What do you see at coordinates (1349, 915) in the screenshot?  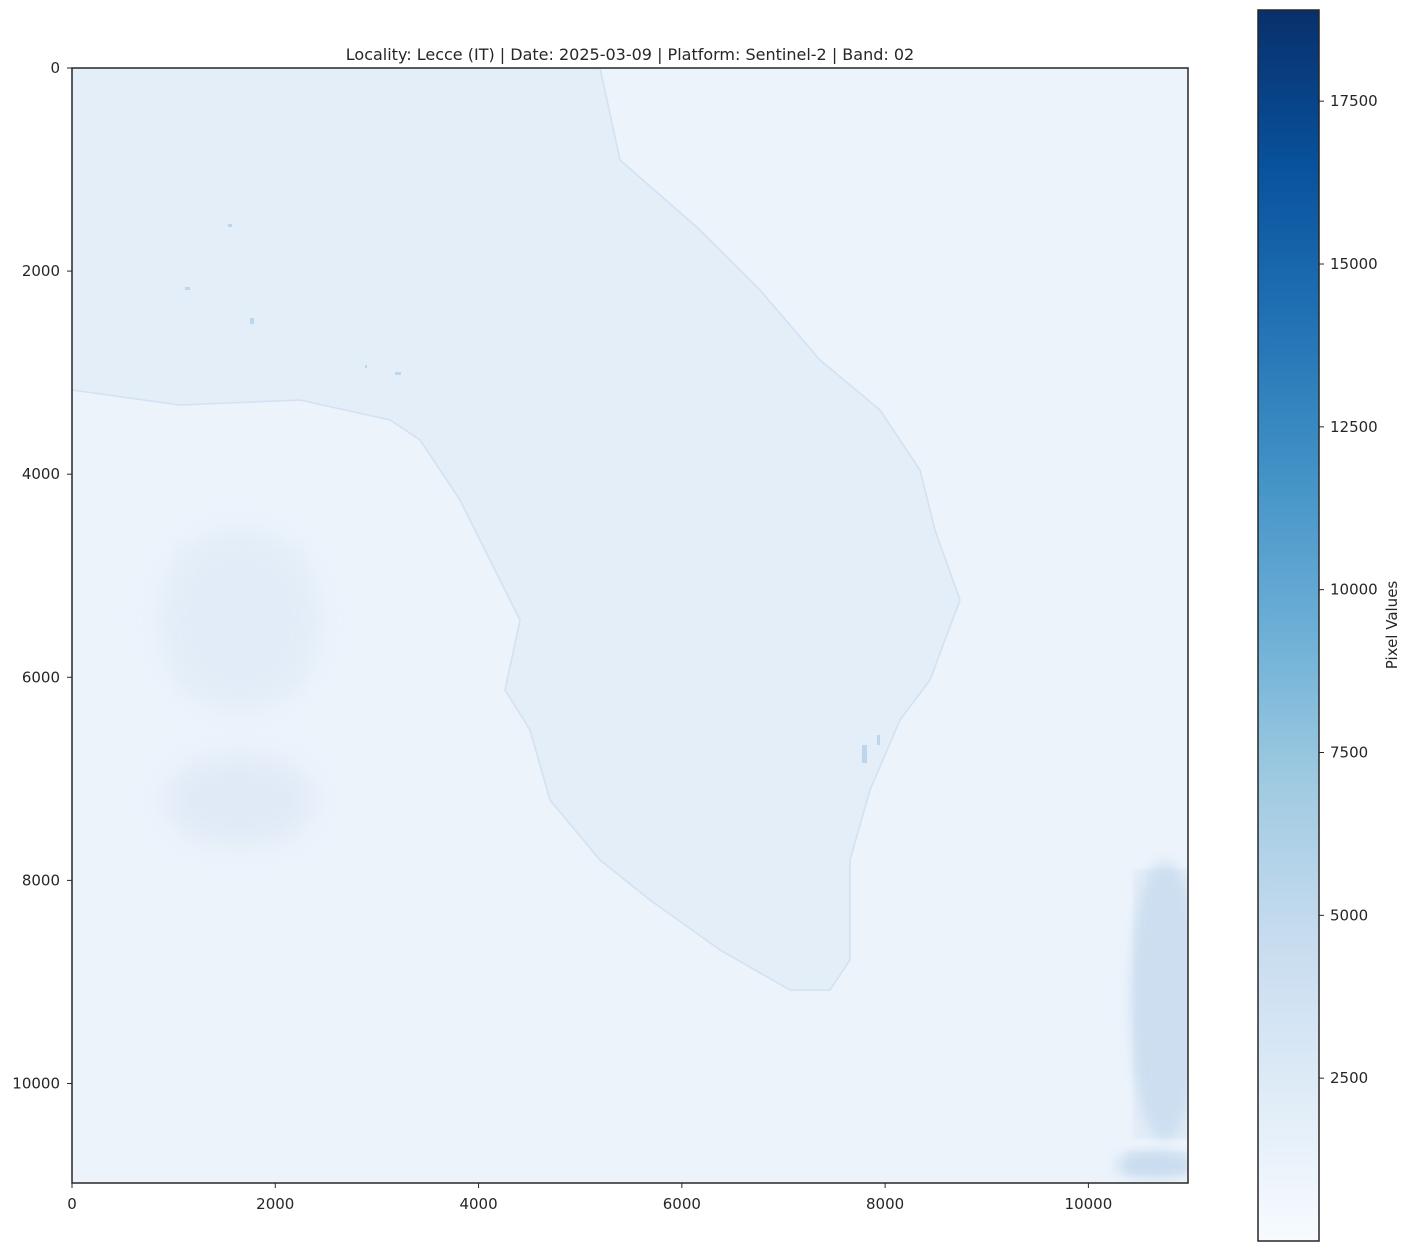 I see `colorbar-tick-label: 5000` at bounding box center [1349, 915].